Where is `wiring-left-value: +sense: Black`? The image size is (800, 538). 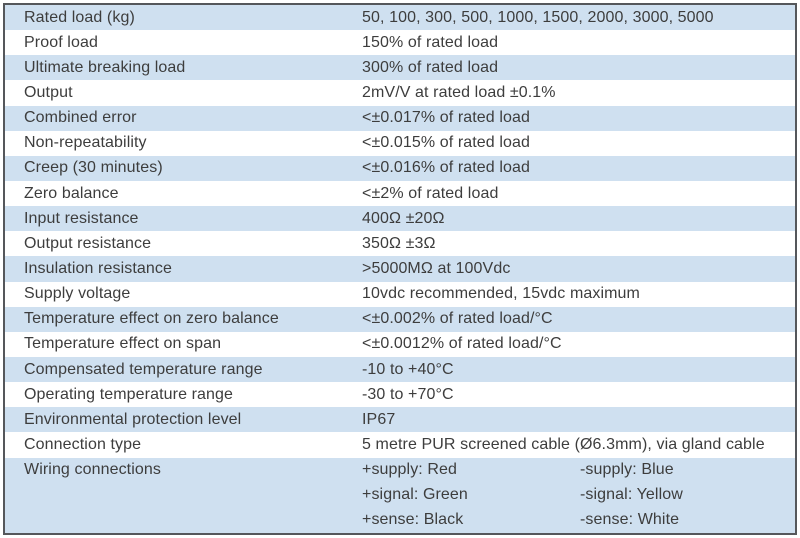 wiring-left-value: +sense: Black is located at coordinates (413, 520).